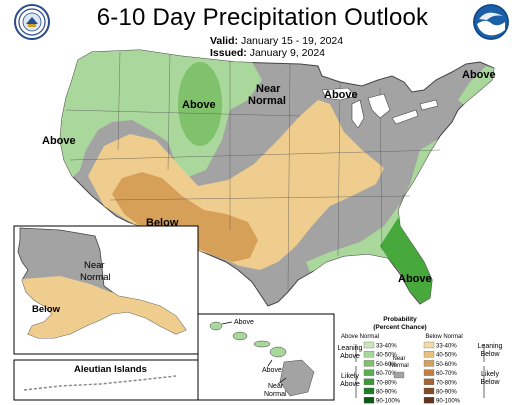 This screenshot has width=525, height=405. I want to click on big-island, so click(297, 378).